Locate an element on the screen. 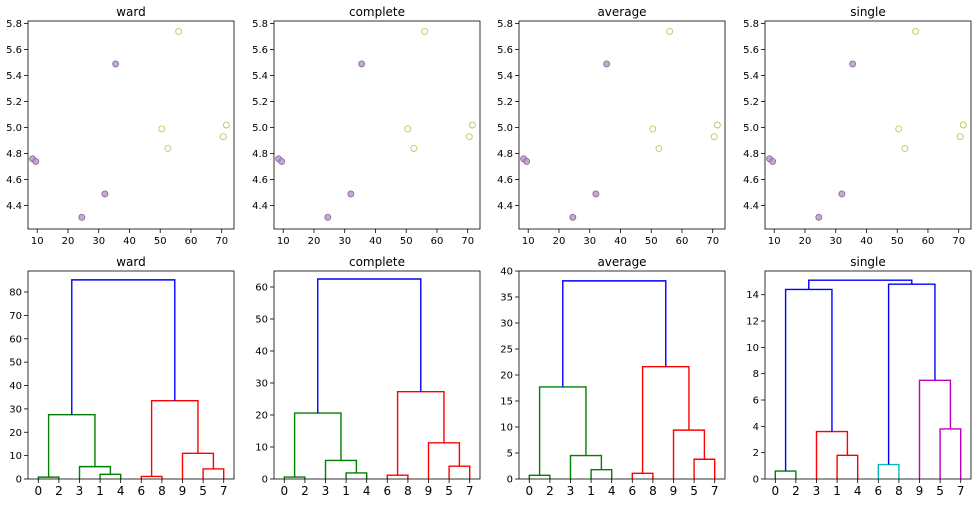 The width and height of the screenshot is (980, 505). y-tick-label: 4.6 is located at coordinates (505, 180).